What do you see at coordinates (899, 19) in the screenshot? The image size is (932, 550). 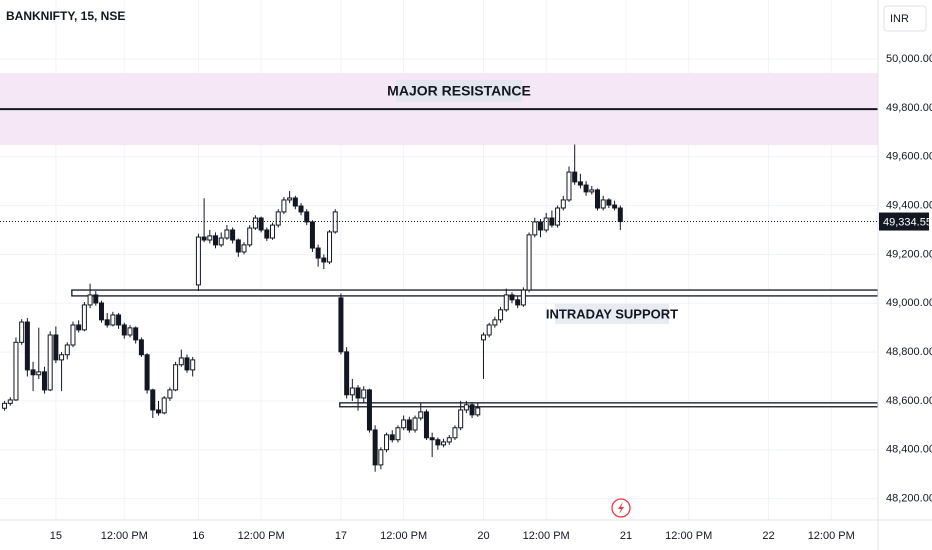 I see `currency-label: INR` at bounding box center [899, 19].